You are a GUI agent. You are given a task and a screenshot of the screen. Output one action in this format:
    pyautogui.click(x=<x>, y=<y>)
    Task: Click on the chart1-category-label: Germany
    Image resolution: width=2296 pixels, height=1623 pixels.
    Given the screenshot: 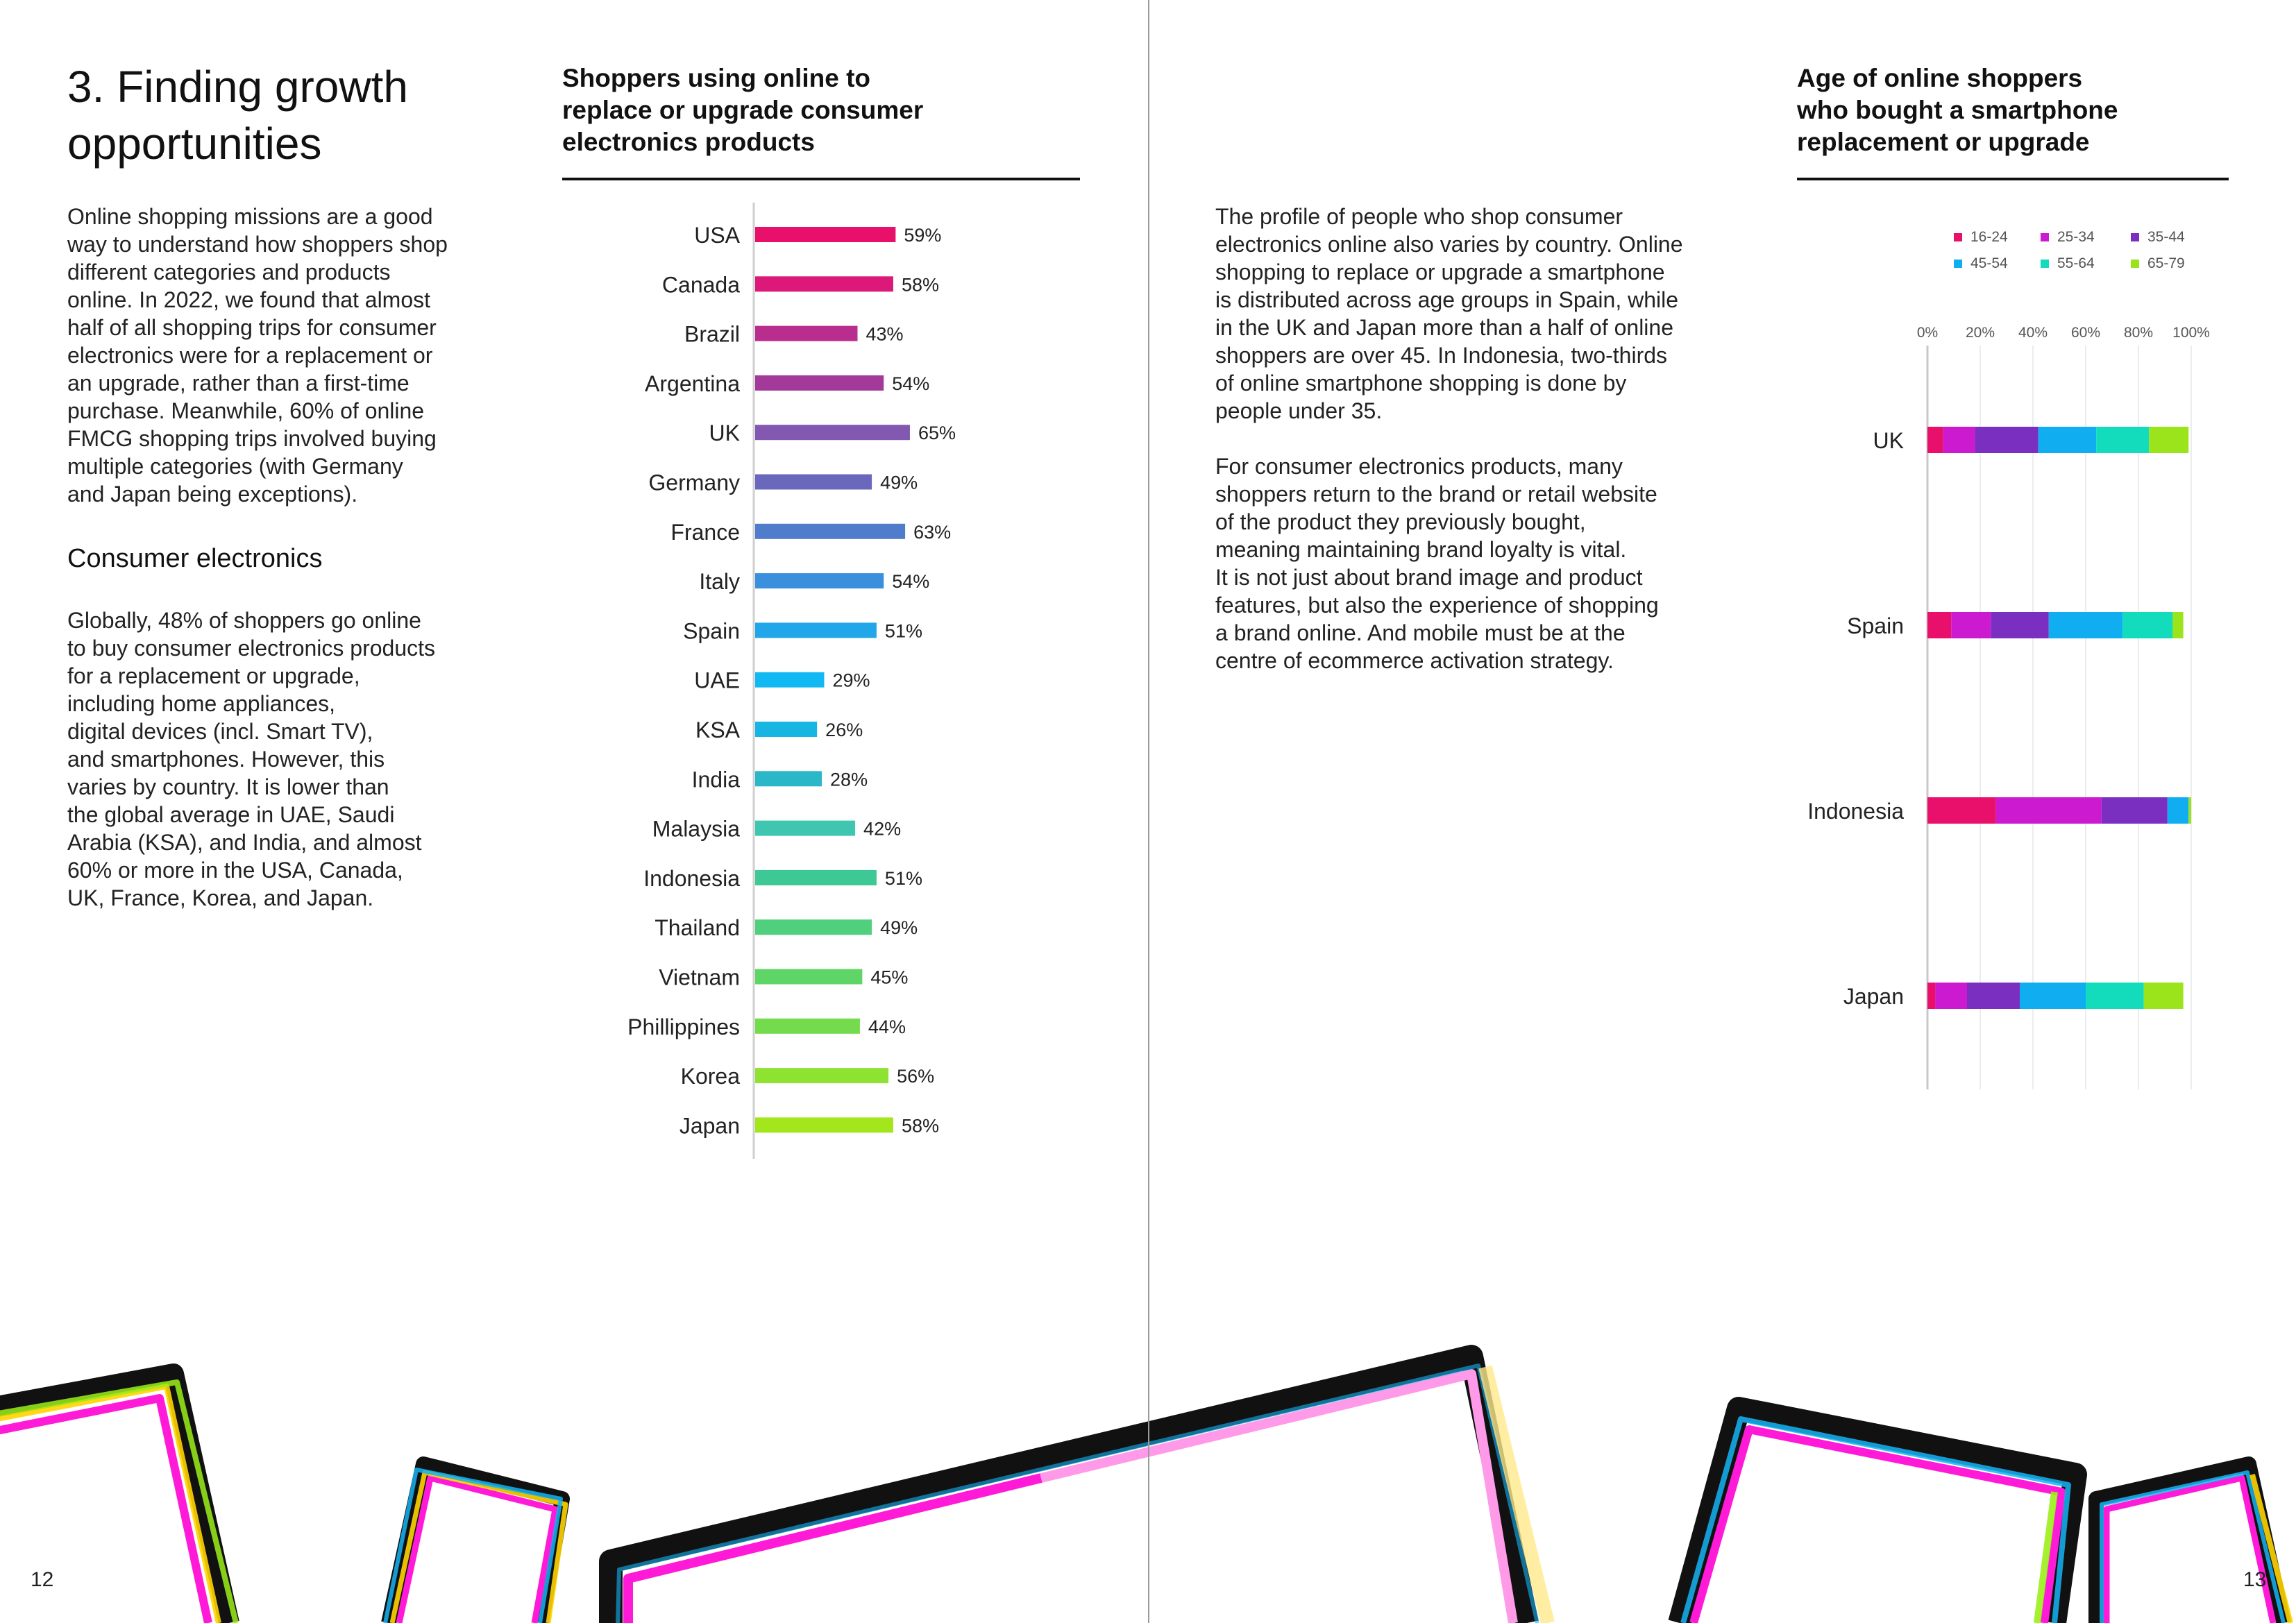 What is the action you would take?
    pyautogui.click(x=694, y=482)
    